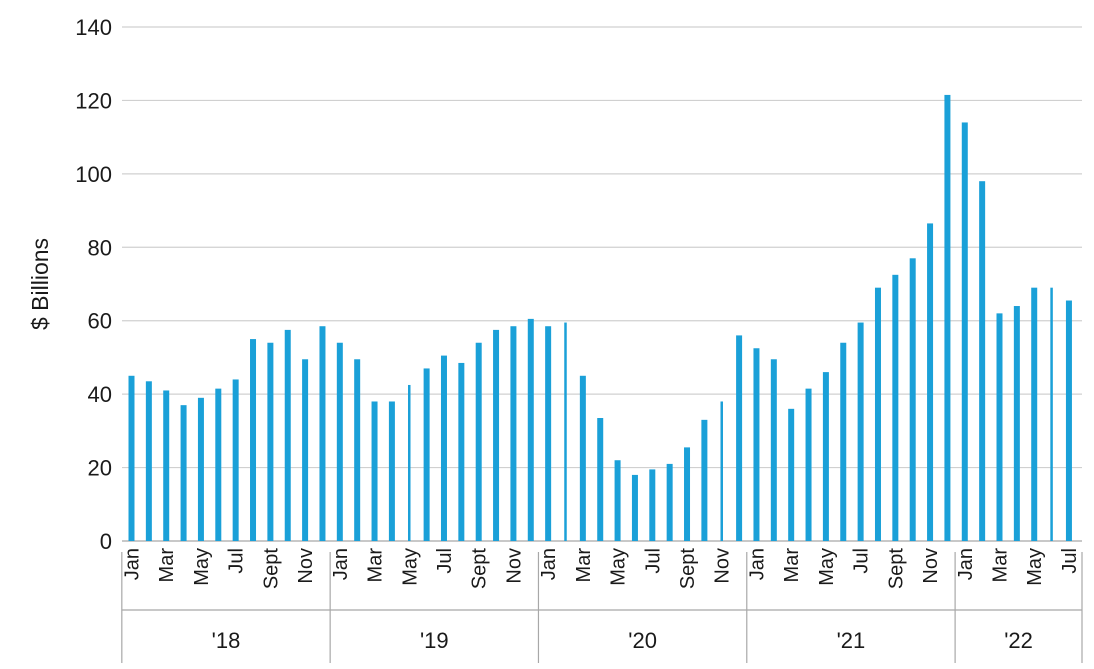  Describe the element at coordinates (100, 321) in the screenshot. I see `y-tick-label: 60` at that location.